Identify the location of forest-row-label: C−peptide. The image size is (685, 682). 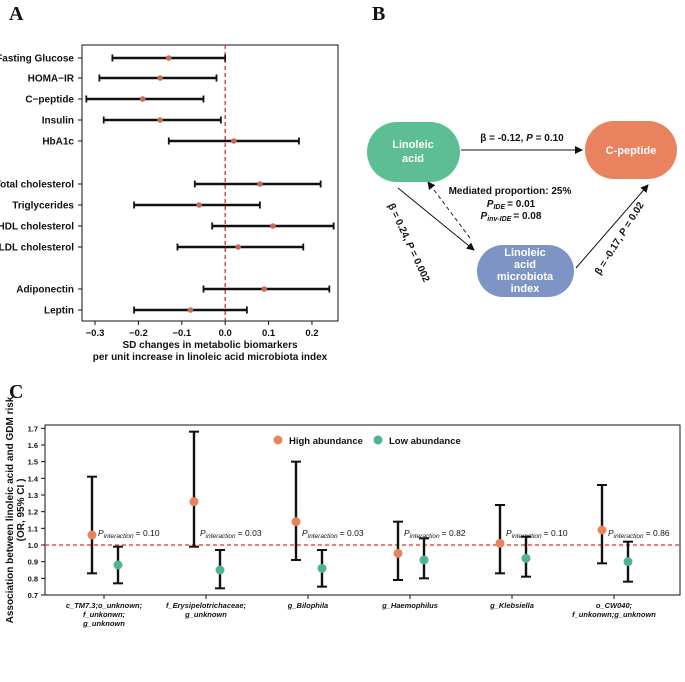
(49, 100).